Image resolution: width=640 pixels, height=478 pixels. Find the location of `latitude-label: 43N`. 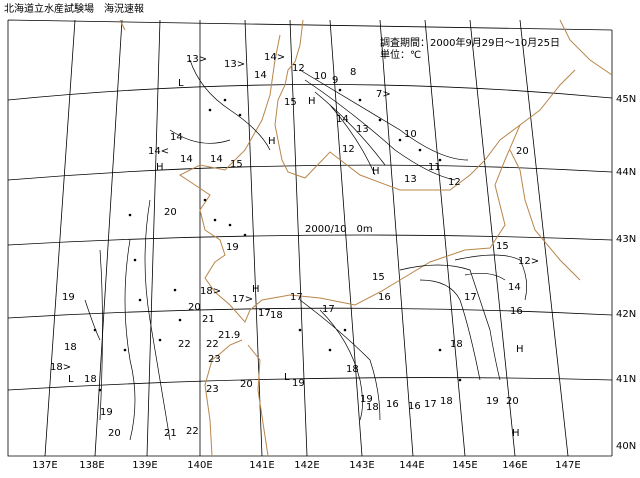

latitude-label: 43N is located at coordinates (626, 239).